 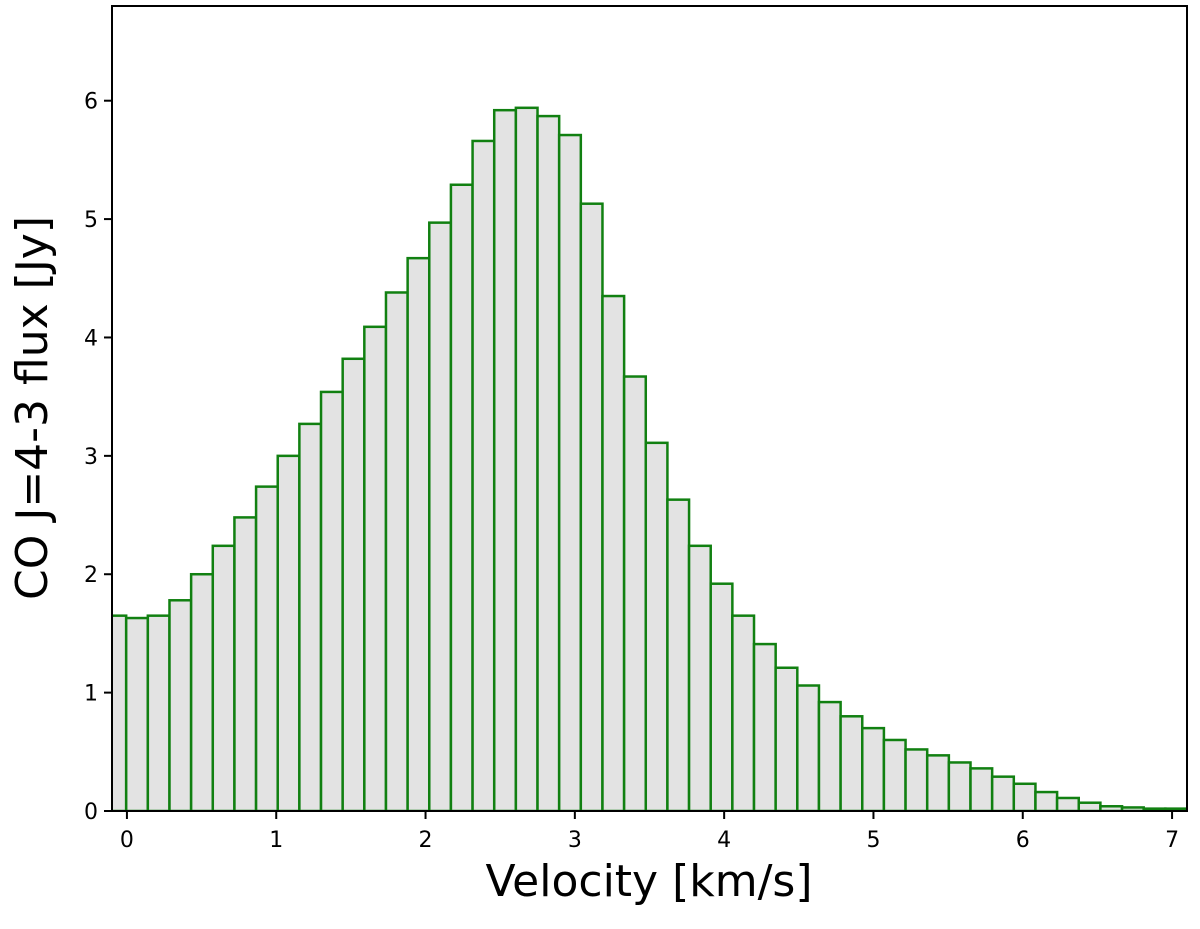 What do you see at coordinates (91, 457) in the screenshot?
I see `y-tick-label: 3` at bounding box center [91, 457].